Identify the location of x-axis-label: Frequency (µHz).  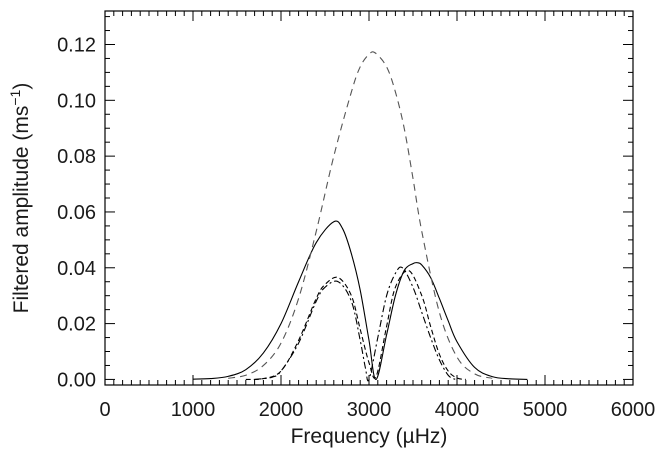
(369, 436).